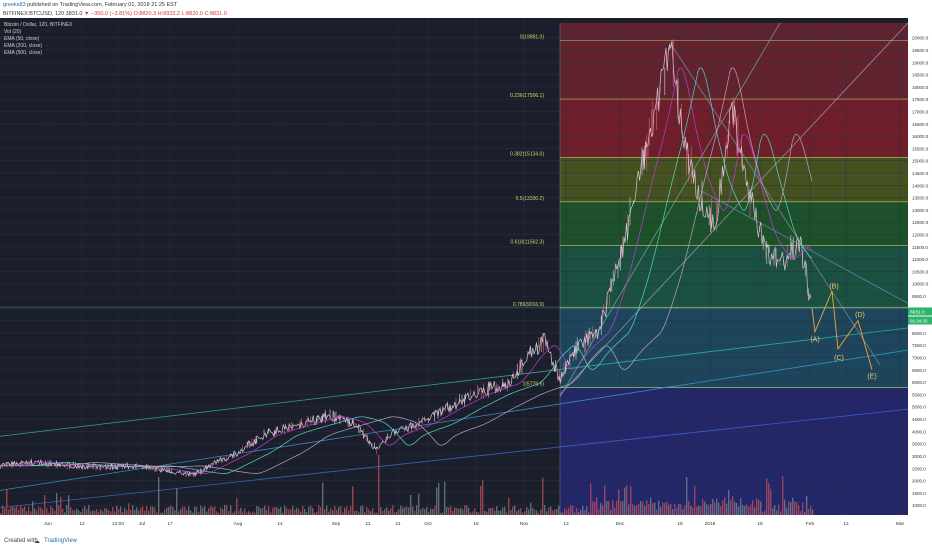 The image size is (932, 550). Describe the element at coordinates (532, 37) in the screenshot. I see `fib-level-label: 0(19891.0)` at that location.